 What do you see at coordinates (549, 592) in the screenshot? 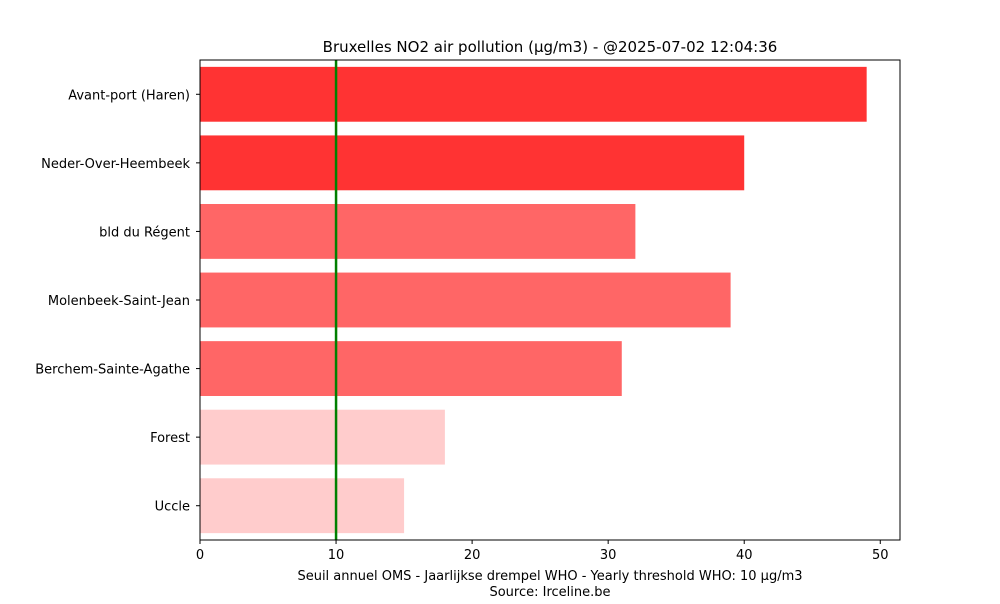
I see `source-label: Source: Irceline.be` at bounding box center [549, 592].